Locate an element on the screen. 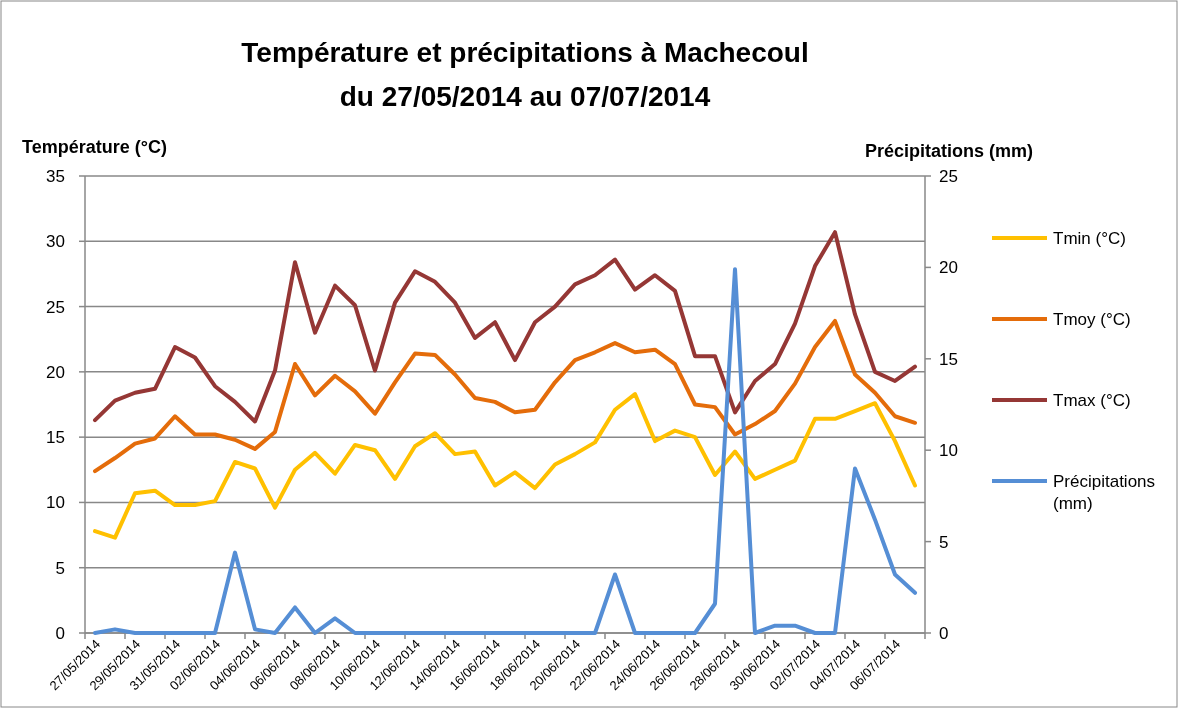 The width and height of the screenshot is (1178, 708). y-tick-label: 35 is located at coordinates (55, 176).